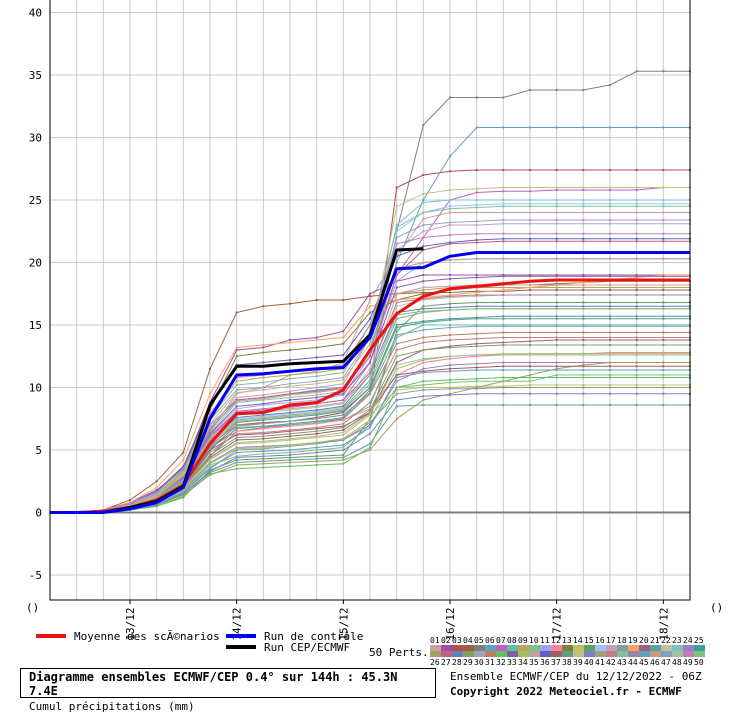 This screenshot has height=713, width=740. What do you see at coordinates (523, 662) in the screenshot?
I see `pert-number: 34` at bounding box center [523, 662].